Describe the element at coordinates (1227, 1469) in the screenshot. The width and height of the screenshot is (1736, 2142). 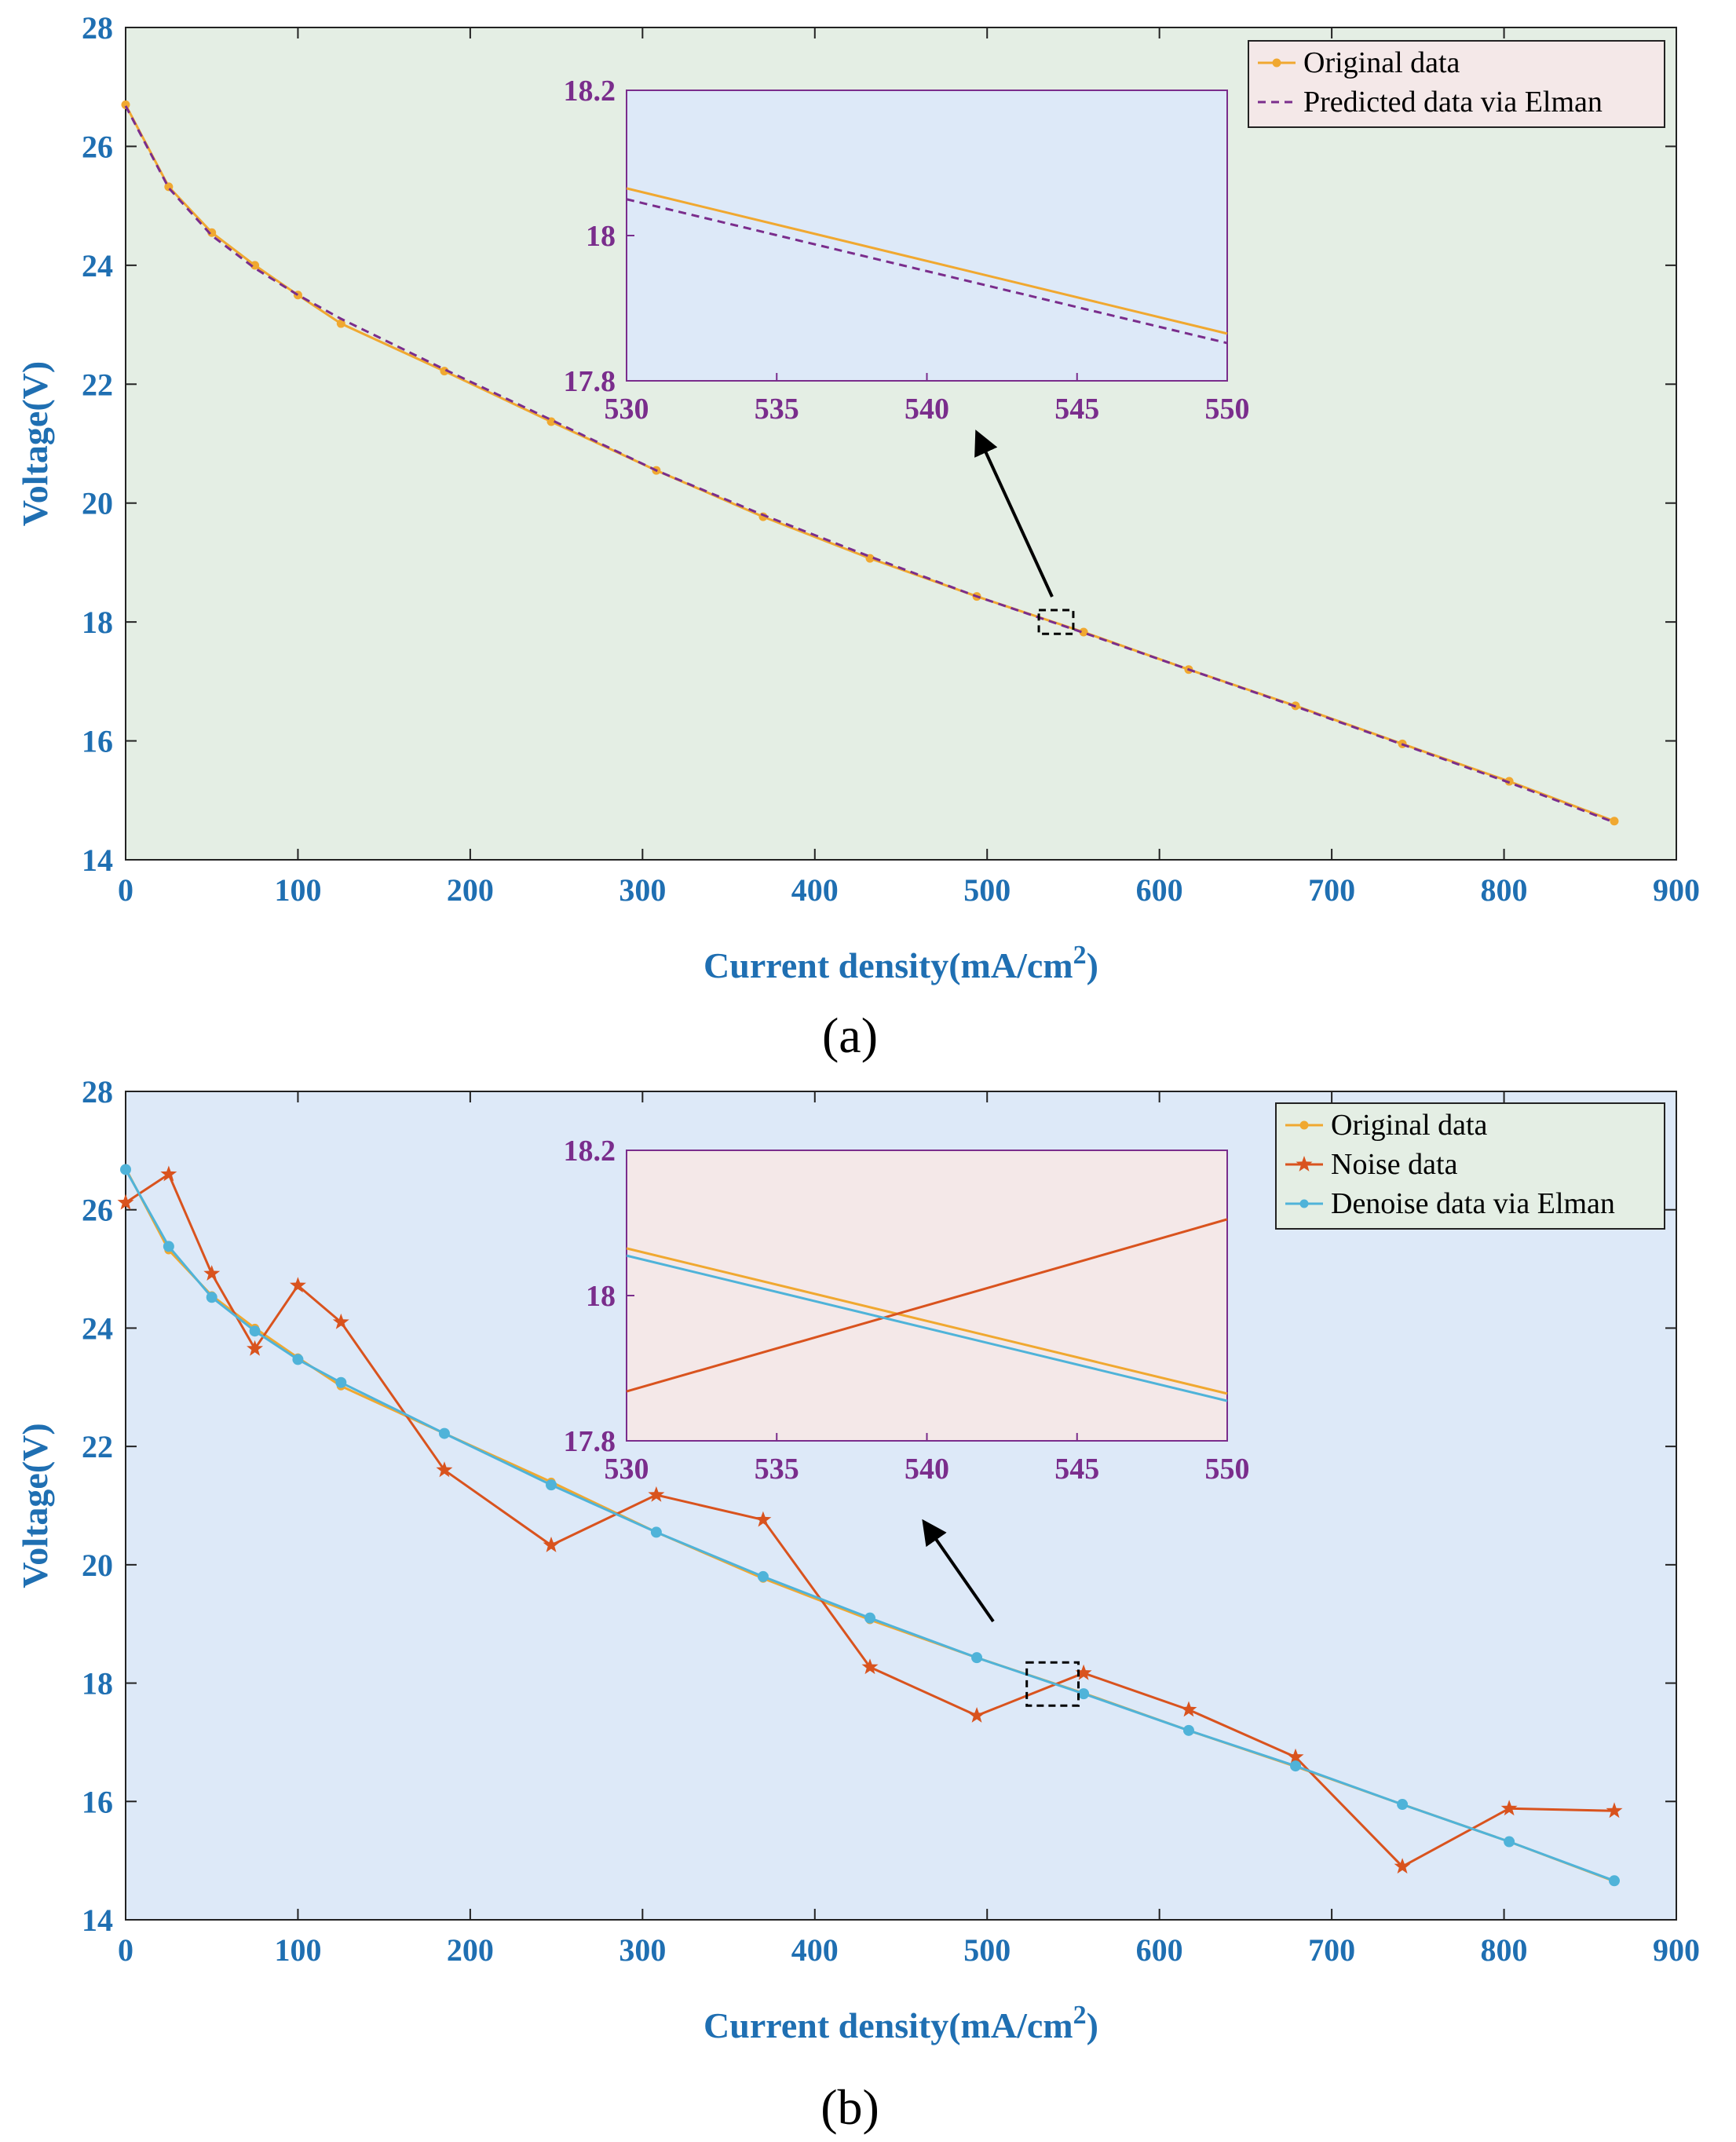
I see `inset-x-tick-label: 550` at that location.